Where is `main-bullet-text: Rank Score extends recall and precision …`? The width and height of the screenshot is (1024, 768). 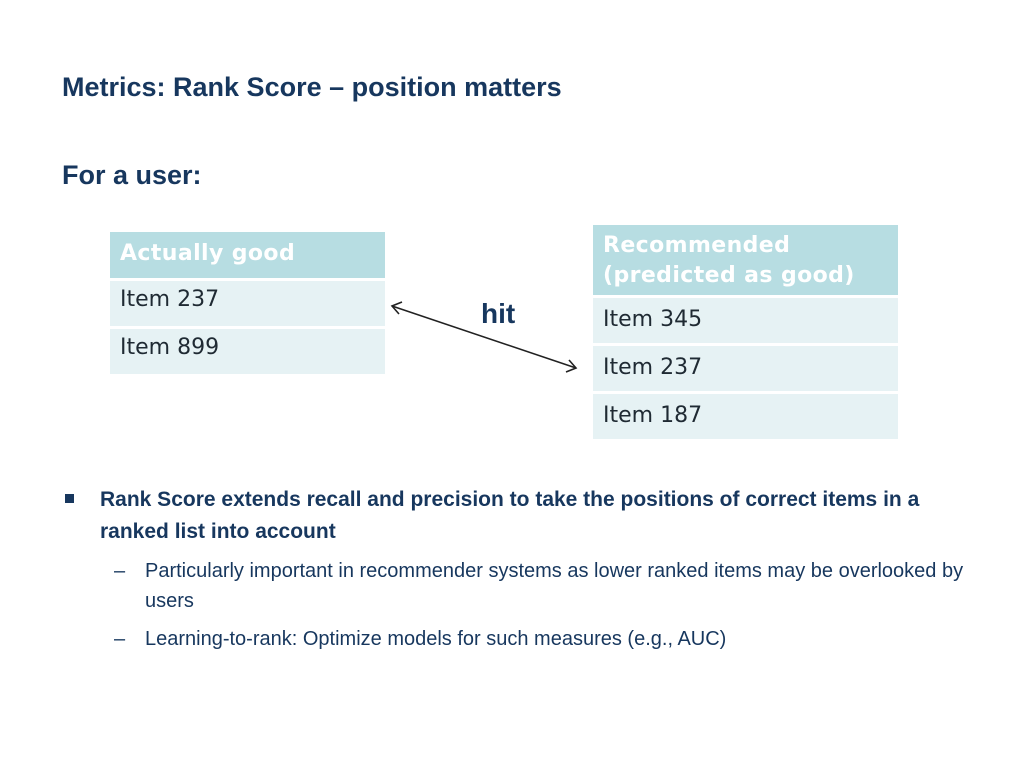 main-bullet-text: Rank Score extends recall and precision … is located at coordinates (510, 515).